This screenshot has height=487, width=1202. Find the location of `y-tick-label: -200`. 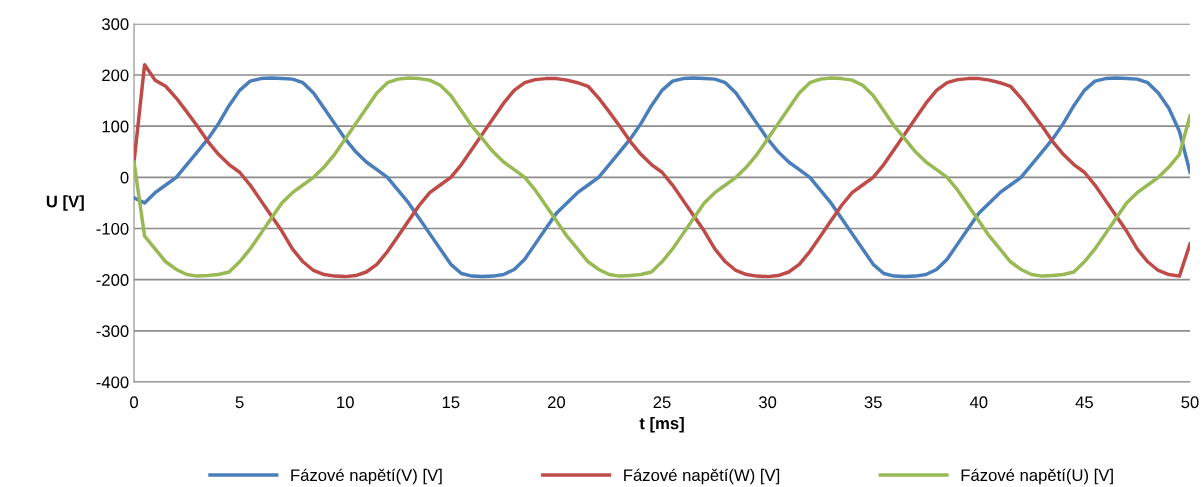

y-tick-label: -200 is located at coordinates (112, 280).